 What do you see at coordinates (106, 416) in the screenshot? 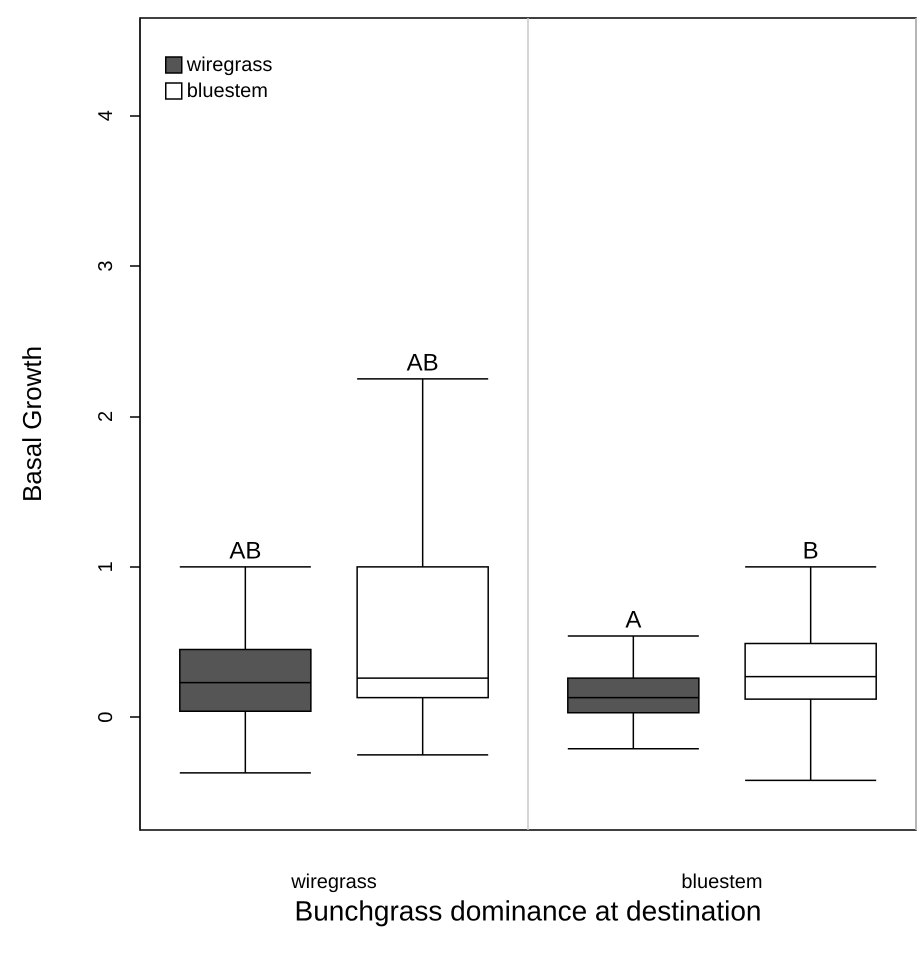
I see `y-tick-label: 2` at bounding box center [106, 416].